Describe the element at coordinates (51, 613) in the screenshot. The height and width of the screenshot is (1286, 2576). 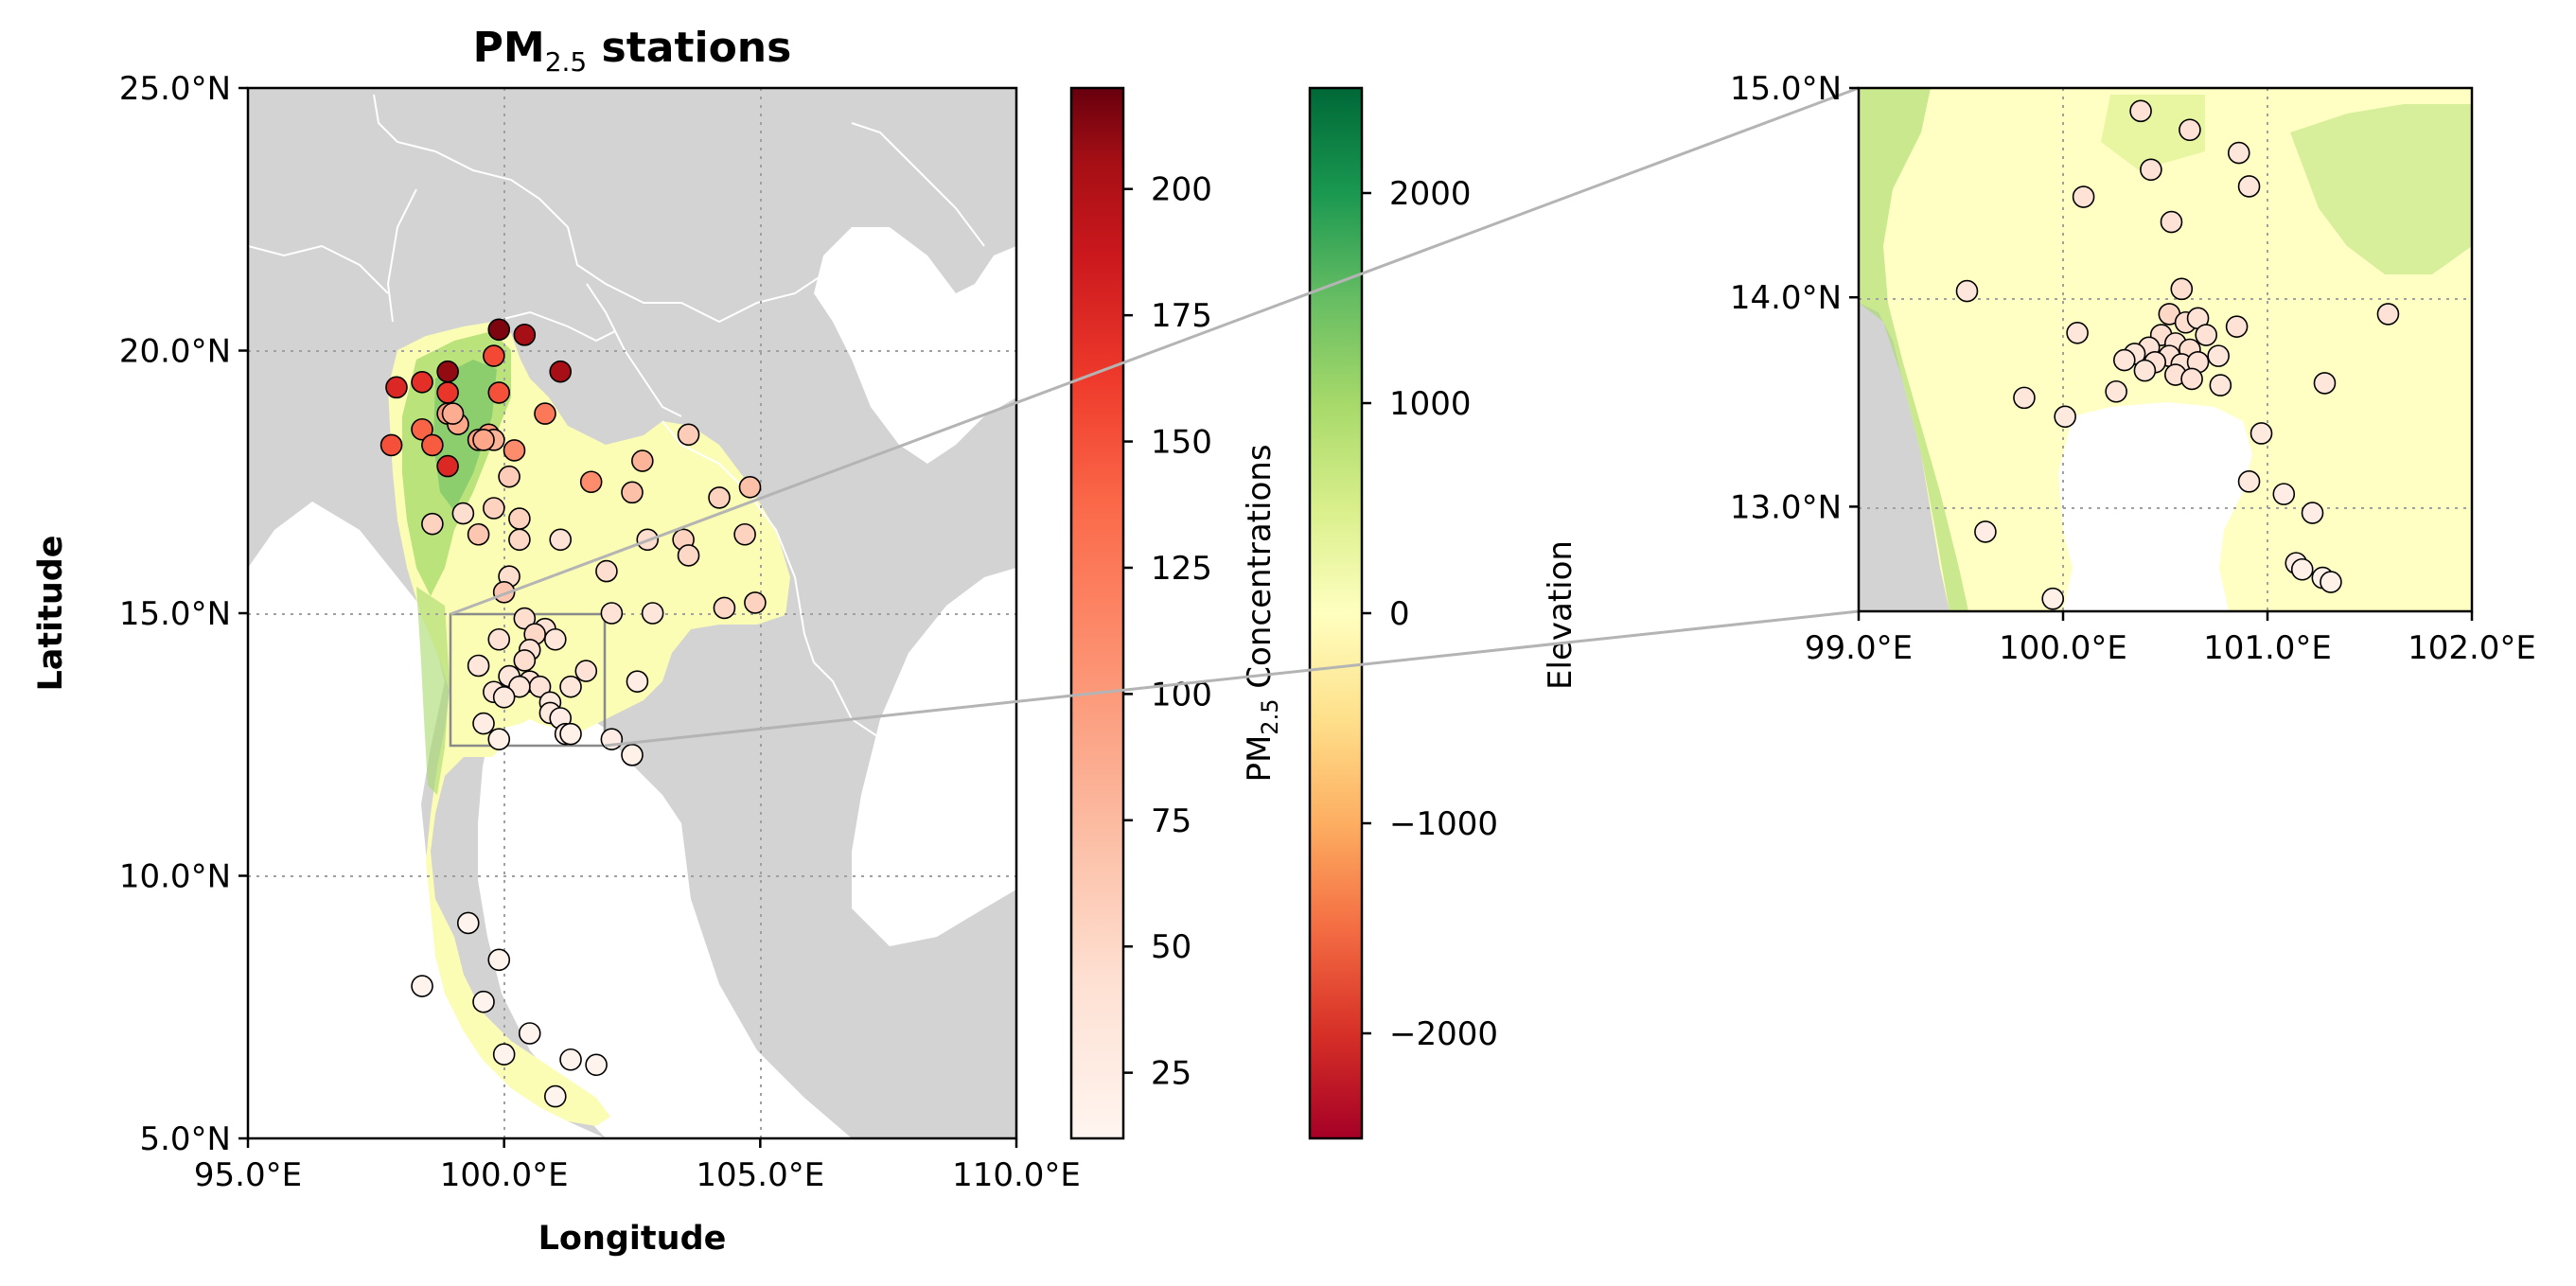
I see `y-axis-title: Latitude` at that location.